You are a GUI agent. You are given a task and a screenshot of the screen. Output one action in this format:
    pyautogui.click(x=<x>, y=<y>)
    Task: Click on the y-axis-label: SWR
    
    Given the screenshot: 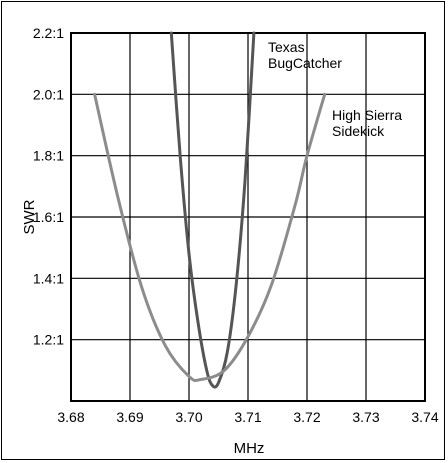 What is the action you would take?
    pyautogui.click(x=29, y=216)
    